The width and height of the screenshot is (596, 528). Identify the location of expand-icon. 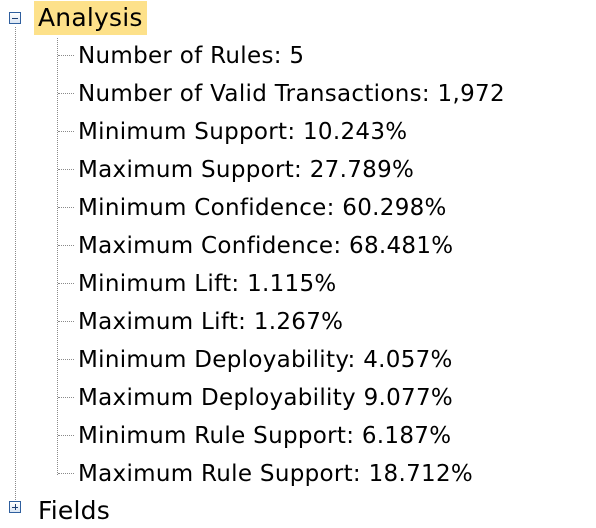
(15, 507).